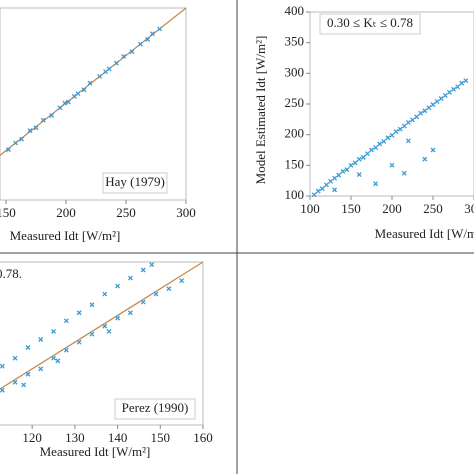 The height and width of the screenshot is (474, 474). Describe the element at coordinates (295, 41) in the screenshot. I see `y-tick-label: 350` at that location.